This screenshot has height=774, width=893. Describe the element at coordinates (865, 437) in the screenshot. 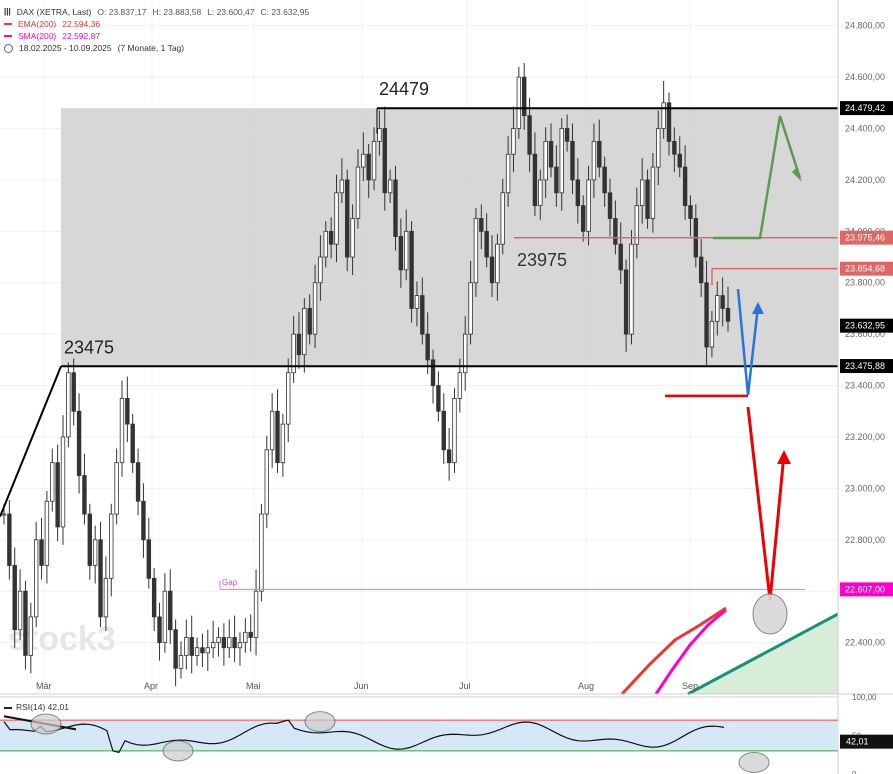

I see `y-tick-label: 23.200,00` at that location.